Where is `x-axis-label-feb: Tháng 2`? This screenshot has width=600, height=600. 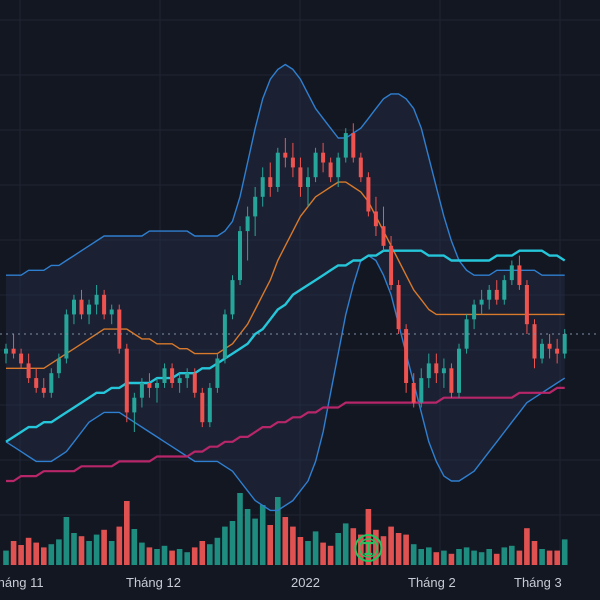 x-axis-label-feb: Tháng 2 is located at coordinates (432, 582).